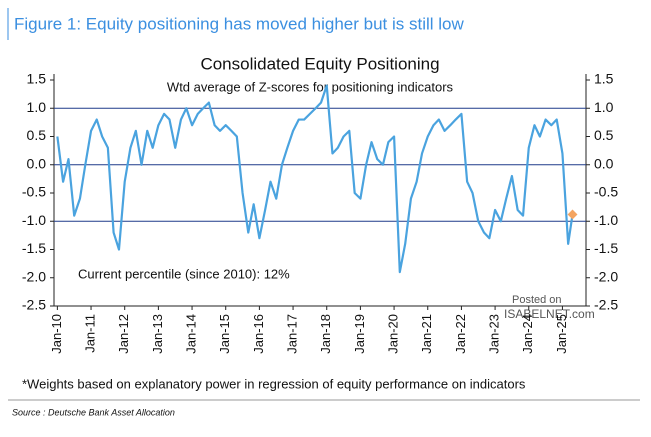 The width and height of the screenshot is (651, 437). Describe the element at coordinates (549, 314) in the screenshot. I see `watermark: ISABELNET.com` at that location.